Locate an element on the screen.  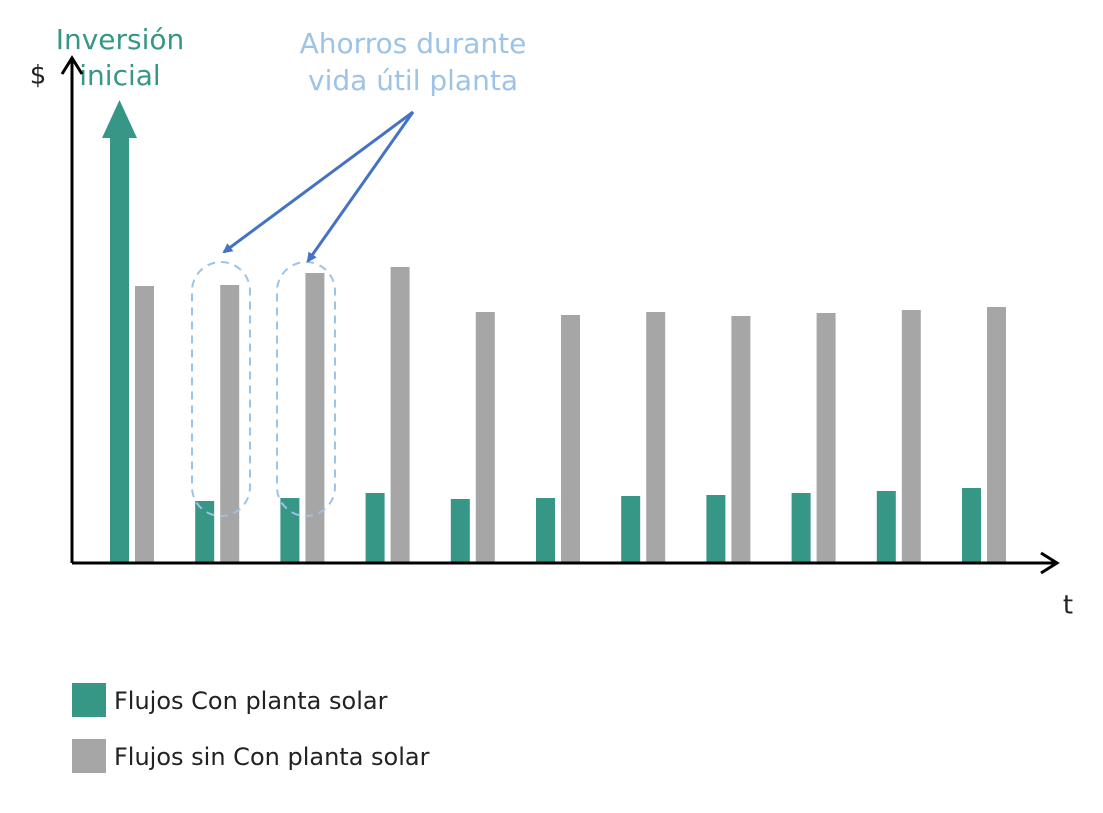
y-axis-label: $ is located at coordinates (38, 76).